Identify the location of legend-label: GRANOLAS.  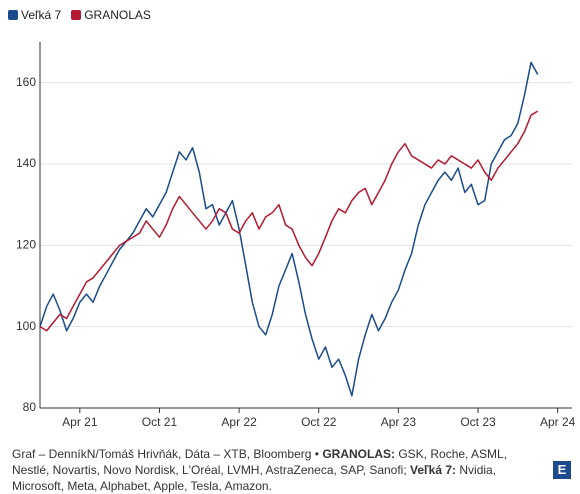
(117, 15).